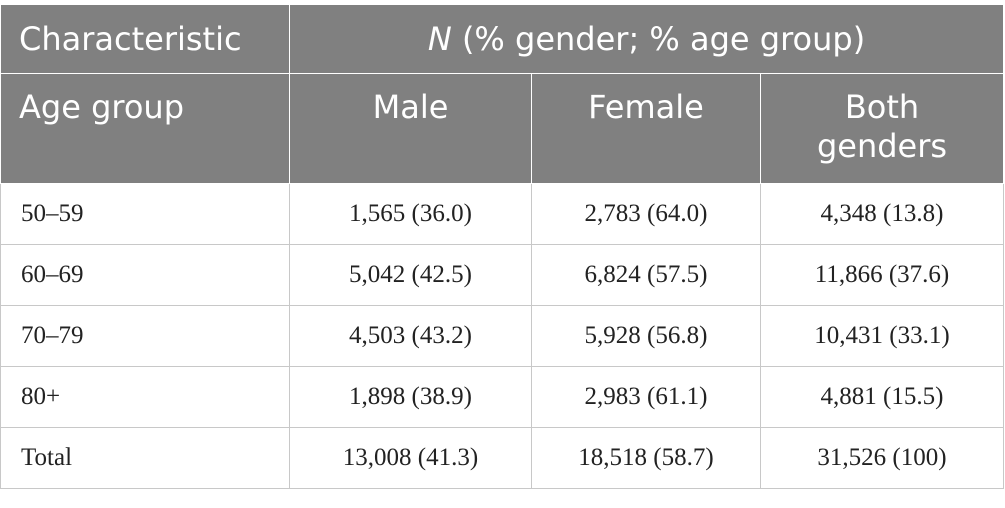 The image size is (1005, 508). What do you see at coordinates (145, 275) in the screenshot?
I see `age-cell: 60–69` at bounding box center [145, 275].